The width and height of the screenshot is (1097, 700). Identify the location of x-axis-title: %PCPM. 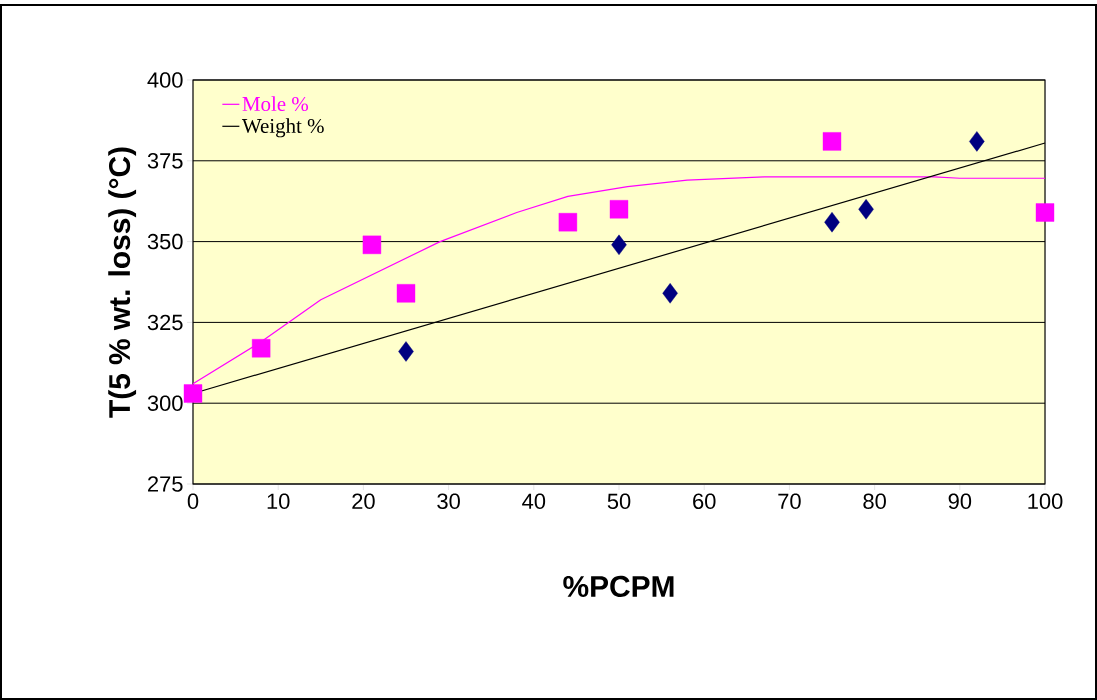
(618, 586).